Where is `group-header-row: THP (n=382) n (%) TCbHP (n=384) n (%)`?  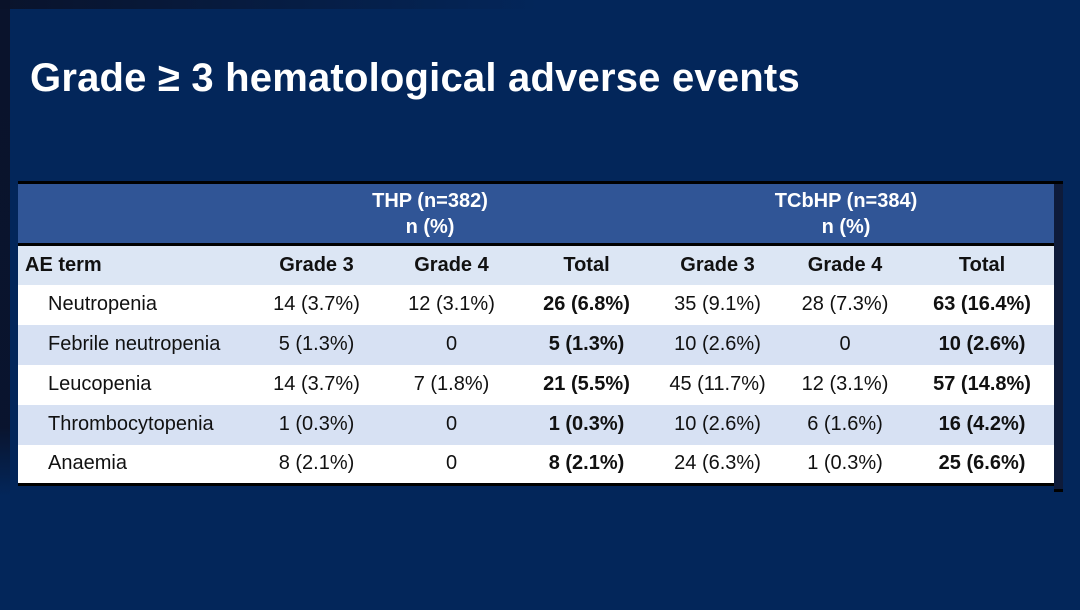 group-header-row: THP (n=382) n (%) TCbHP (n=384) n (%) is located at coordinates (536, 214).